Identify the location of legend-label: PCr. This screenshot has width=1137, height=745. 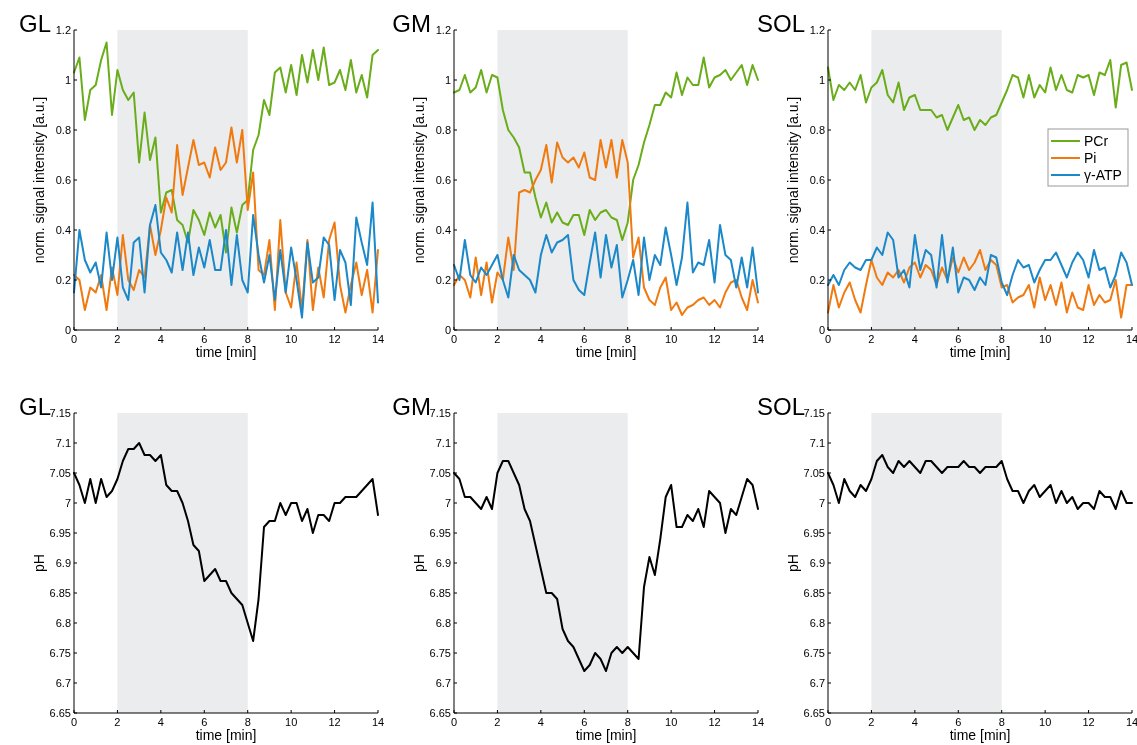
(1096, 140).